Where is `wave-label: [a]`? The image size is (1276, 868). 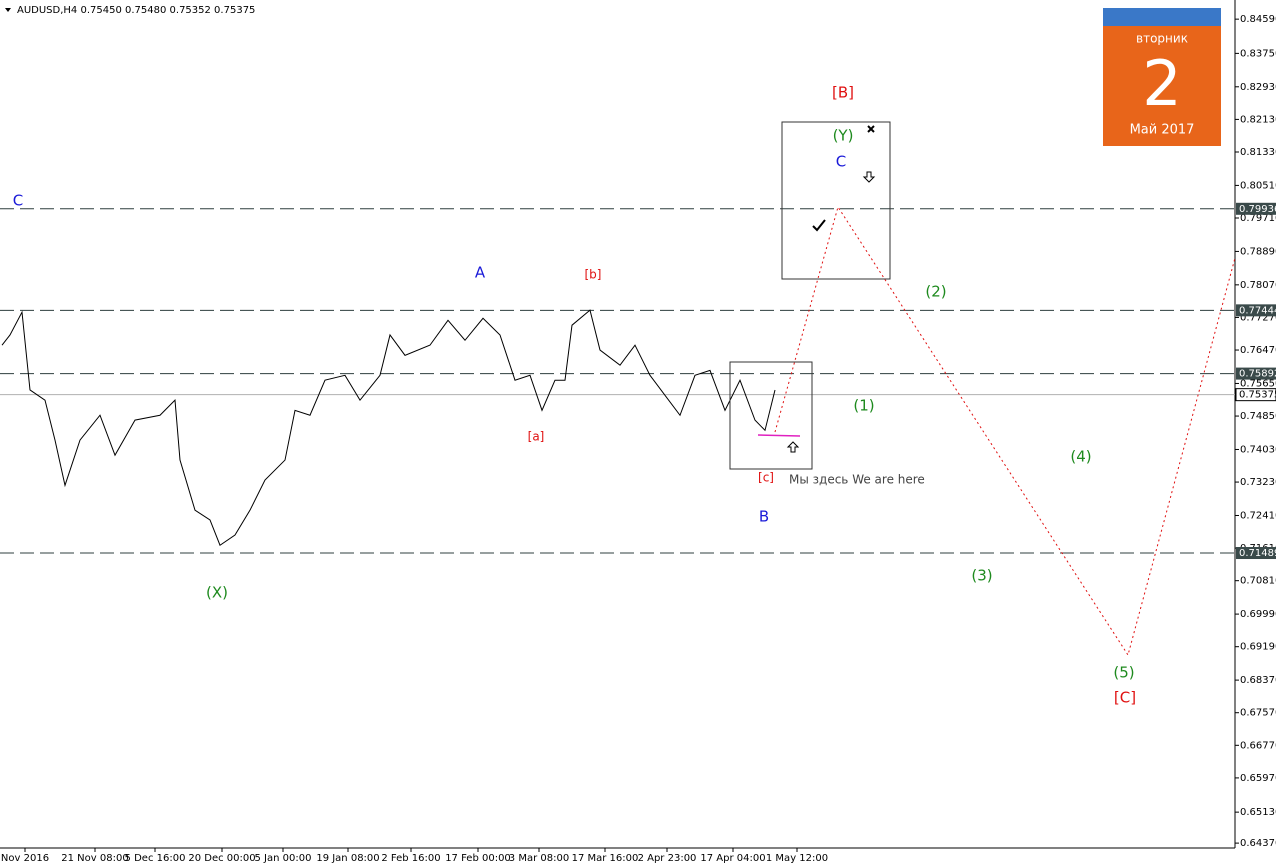
wave-label: [a] is located at coordinates (536, 437).